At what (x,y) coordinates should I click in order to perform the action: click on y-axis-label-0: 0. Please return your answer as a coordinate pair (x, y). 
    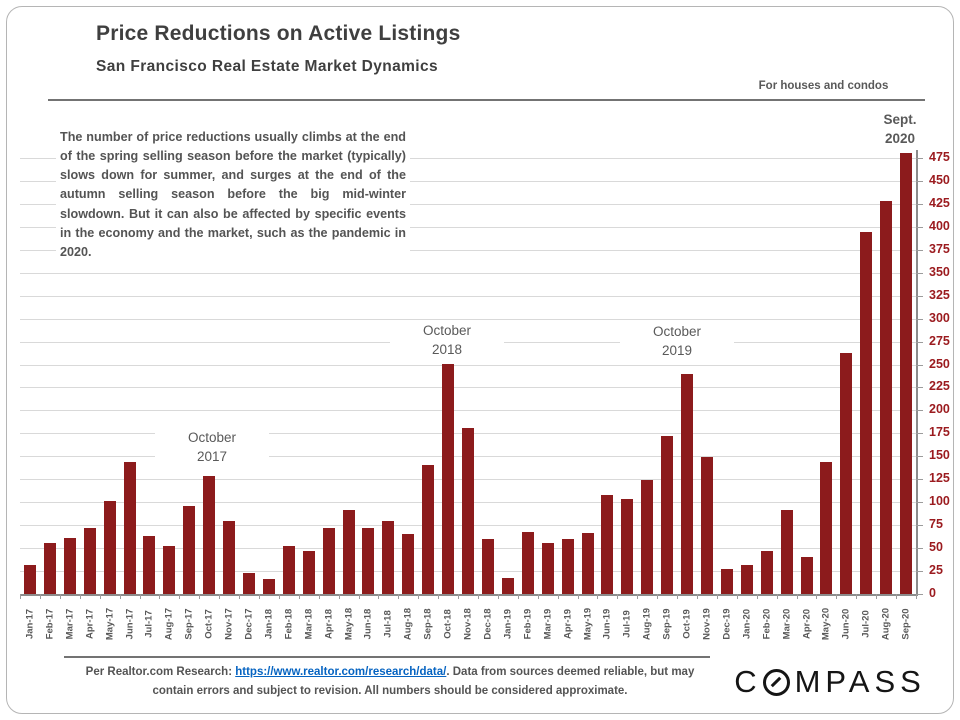
    Looking at the image, I should click on (932, 593).